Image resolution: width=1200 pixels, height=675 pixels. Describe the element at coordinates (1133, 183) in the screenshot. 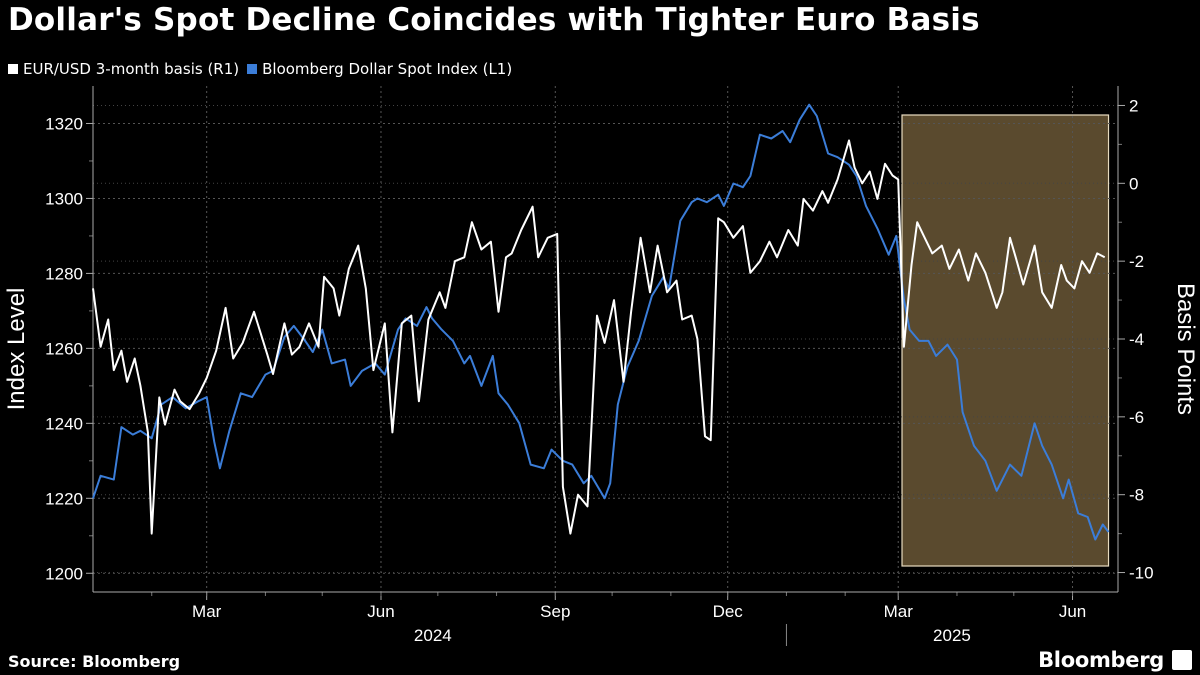

I see `right-axis-tick-label: 0` at that location.